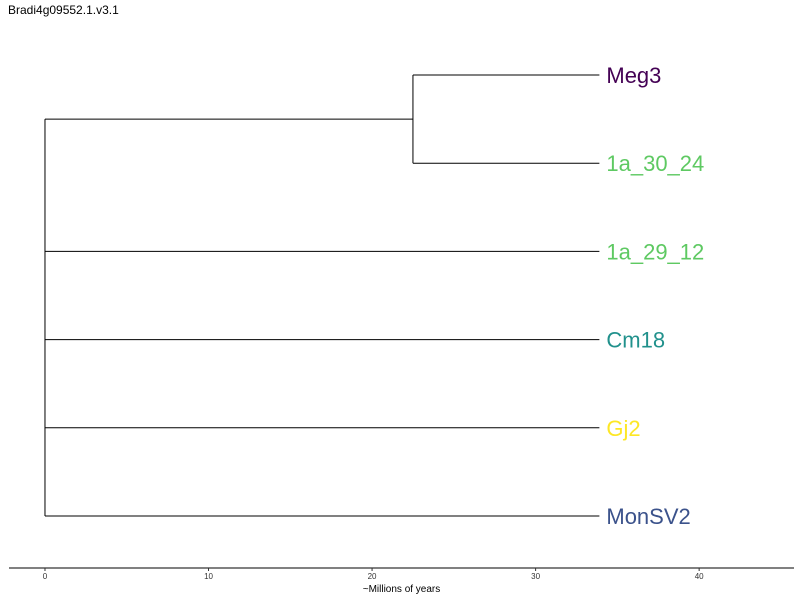  Describe the element at coordinates (535, 576) in the screenshot. I see `x-tick-label: 30` at that location.